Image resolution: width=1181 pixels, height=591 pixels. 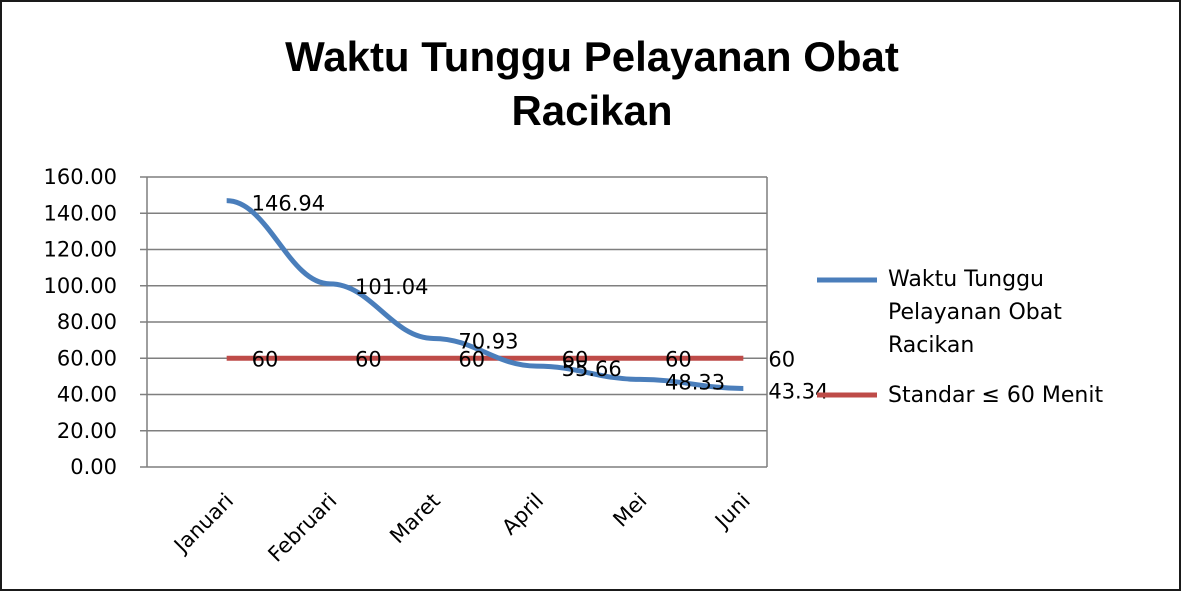 What do you see at coordinates (391, 287) in the screenshot?
I see `data-label-waktu-tunggu: 101.04` at bounding box center [391, 287].